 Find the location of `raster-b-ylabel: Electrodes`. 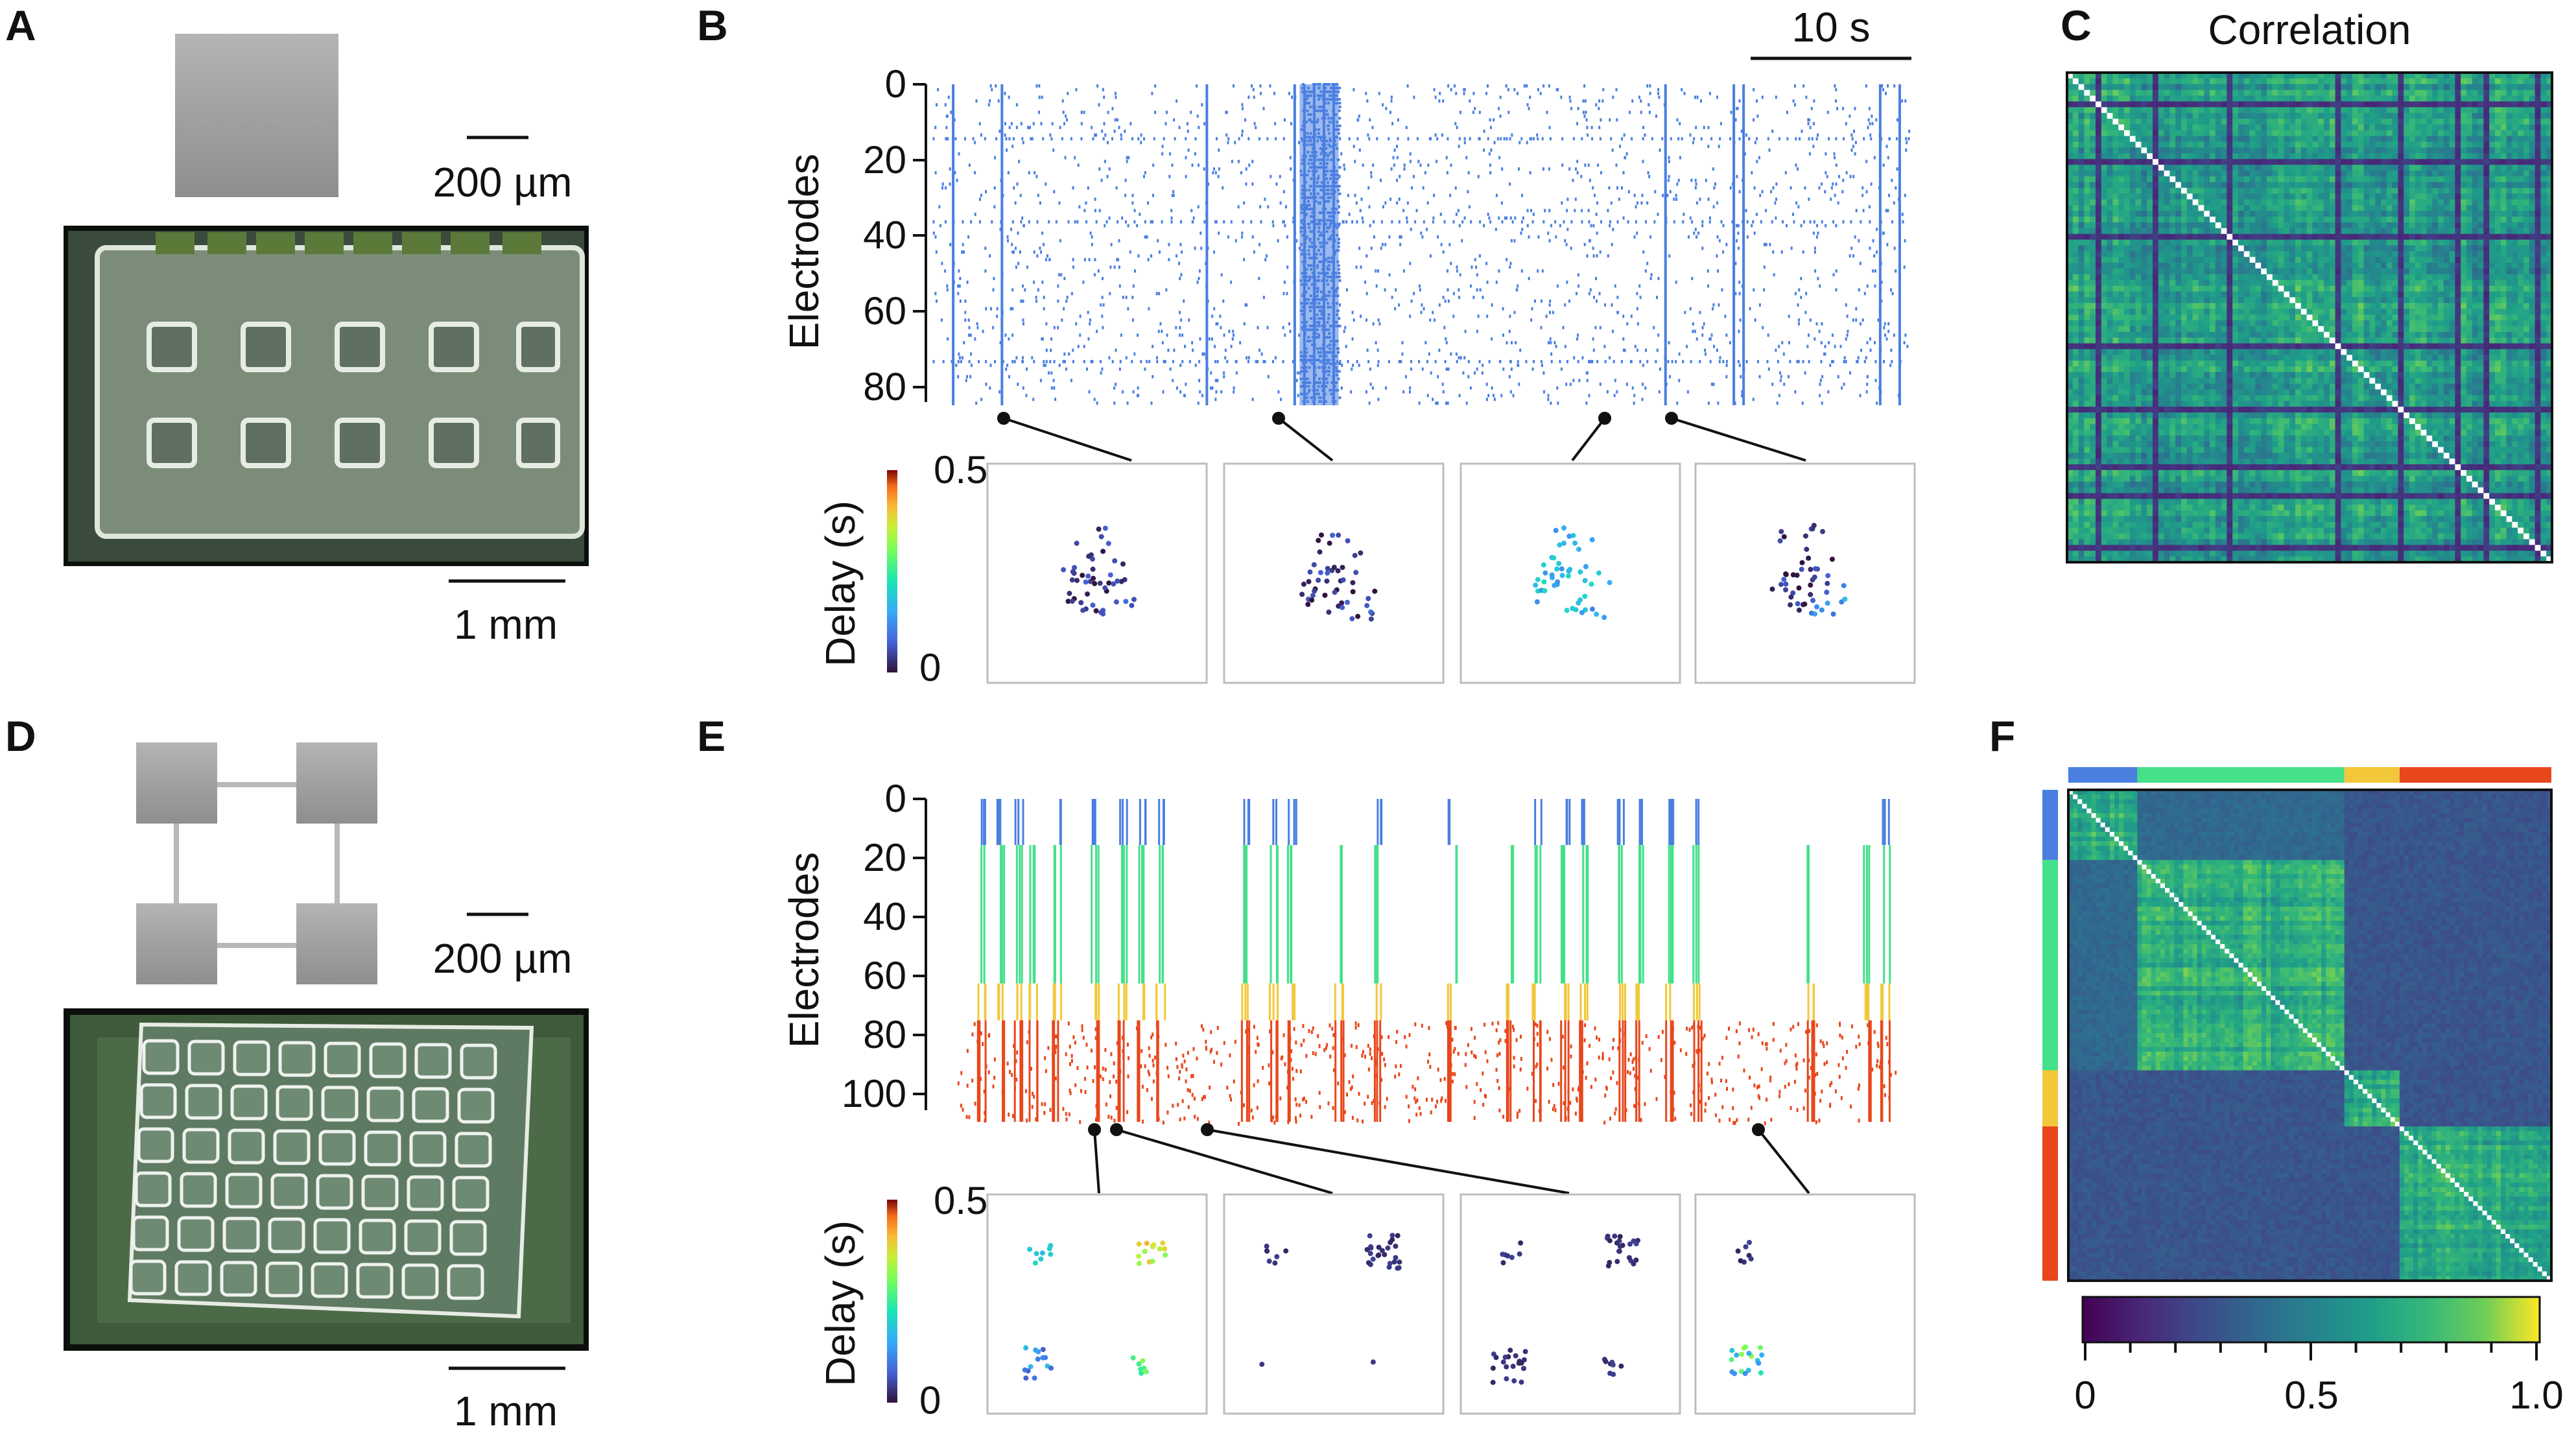

raster-b-ylabel: Electrodes is located at coordinates (804, 252).